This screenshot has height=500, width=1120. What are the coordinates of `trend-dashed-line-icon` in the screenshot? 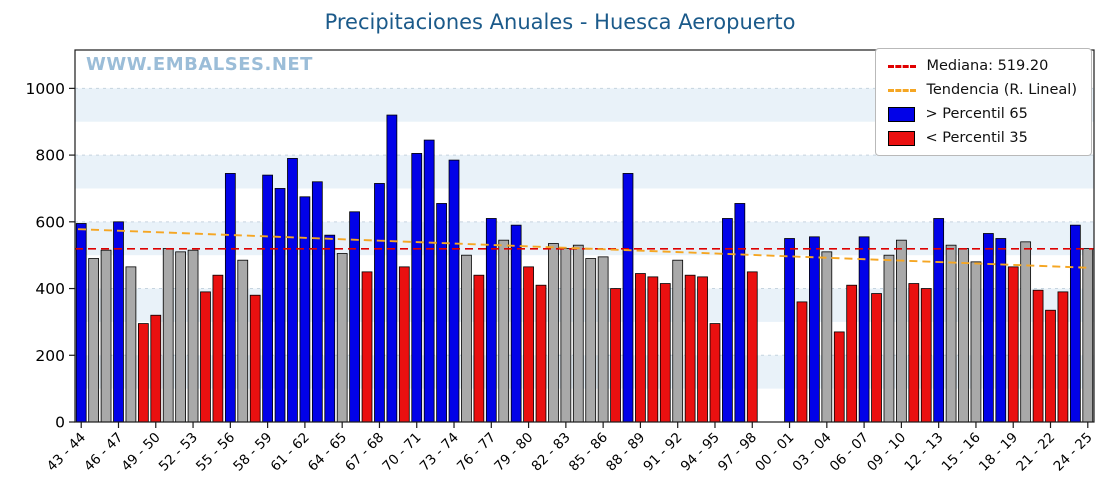 It's located at (902, 90).